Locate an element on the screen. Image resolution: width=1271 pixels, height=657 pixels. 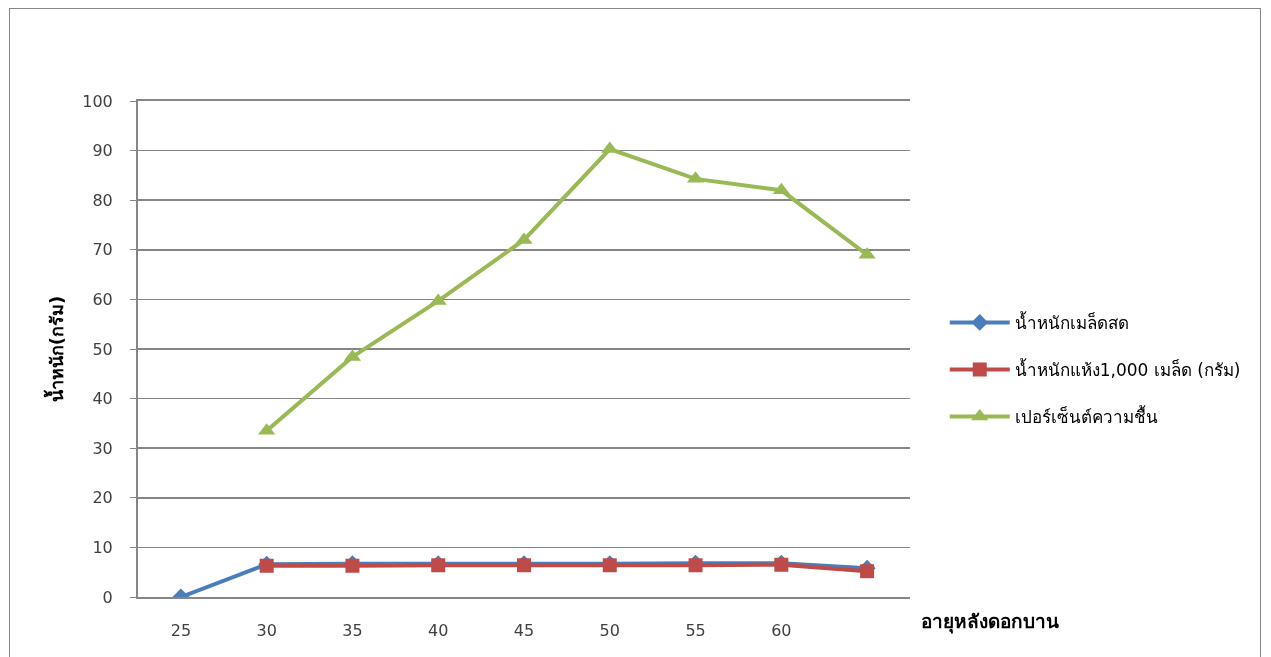
x-tick-label: 25 is located at coordinates (181, 631).